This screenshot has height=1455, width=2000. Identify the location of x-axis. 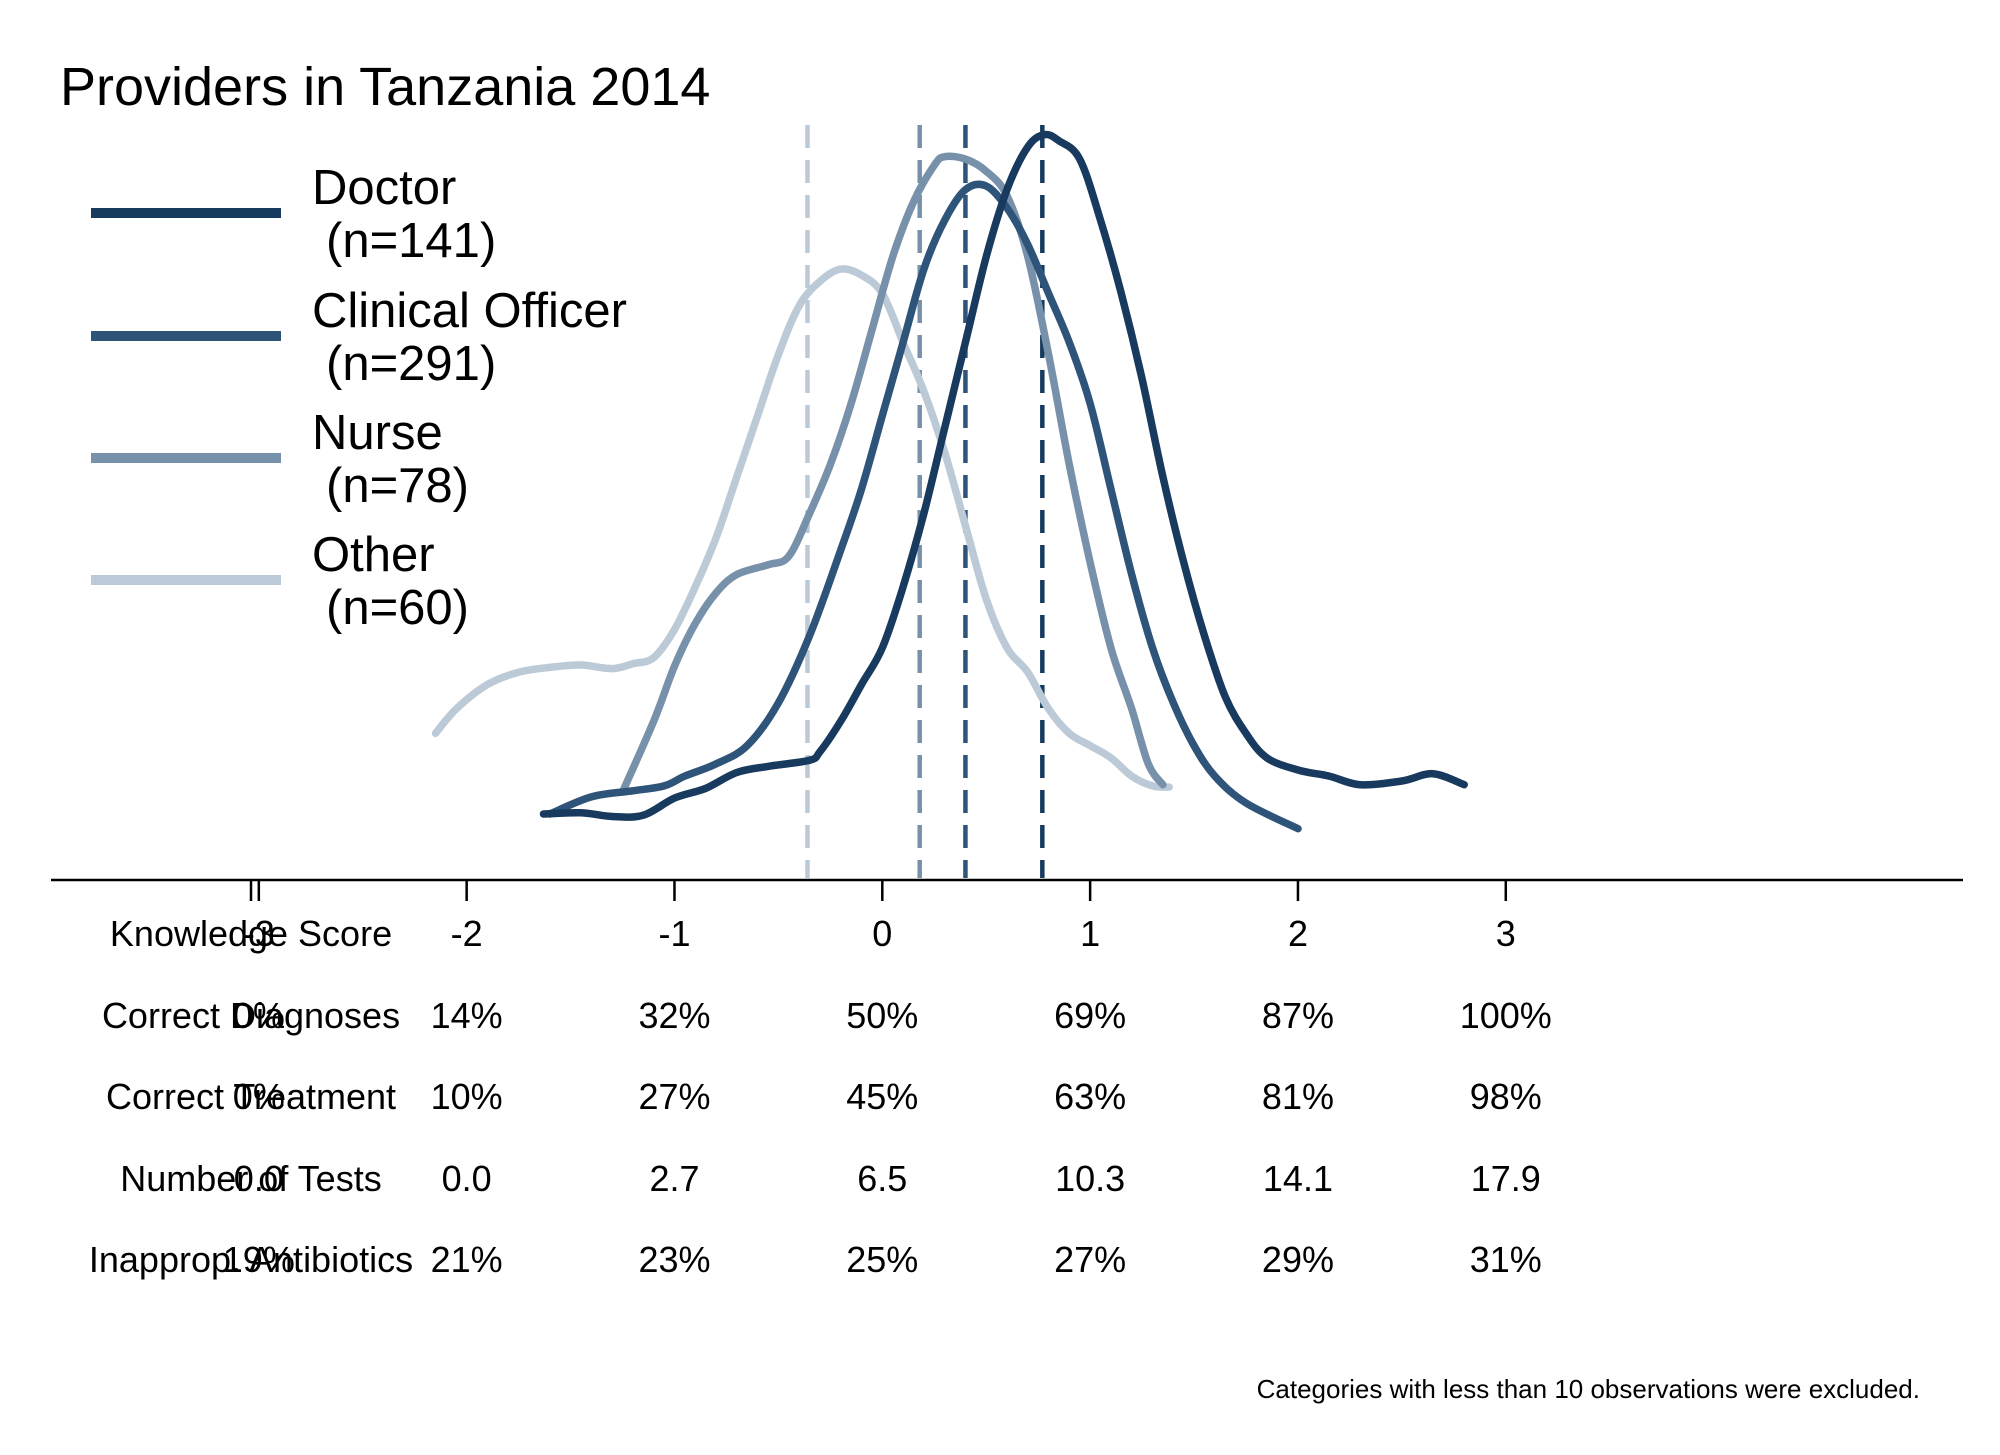
(1007, 889).